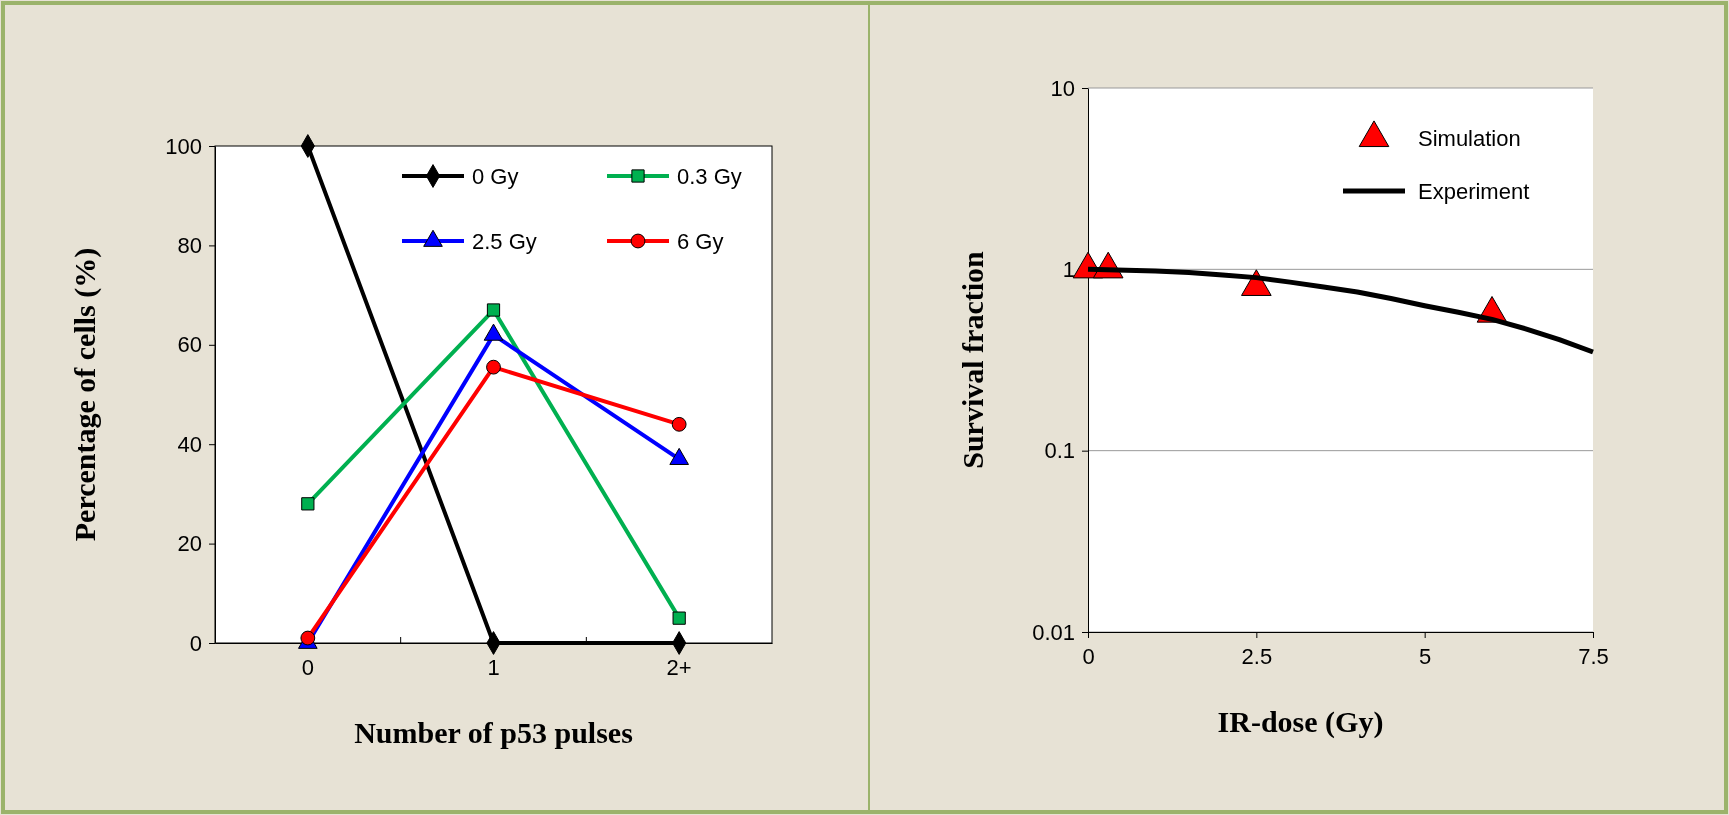 The height and width of the screenshot is (815, 1729). I want to click on x-axis-title: IR-dose (Gy), so click(1300, 722).